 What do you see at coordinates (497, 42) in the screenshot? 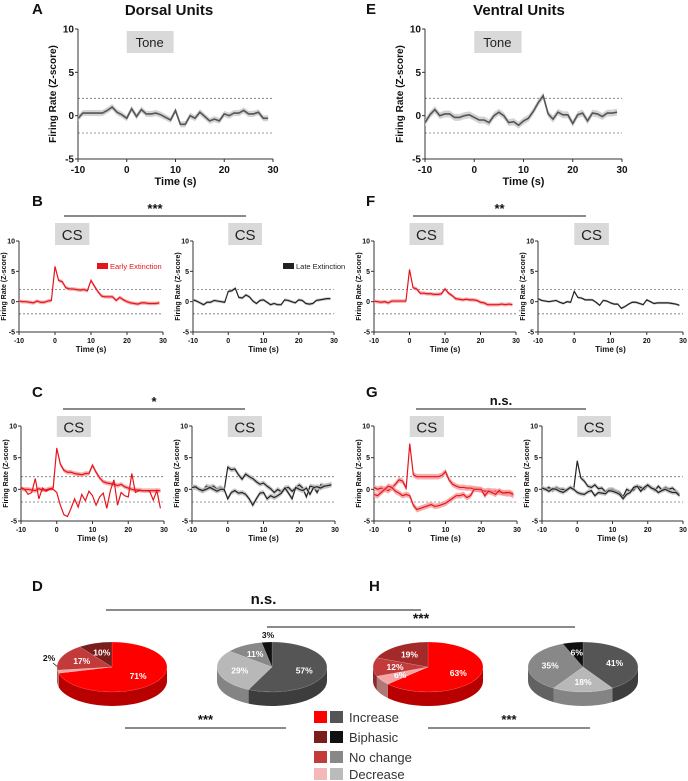
I see `stimulus-label: Tone` at bounding box center [497, 42].